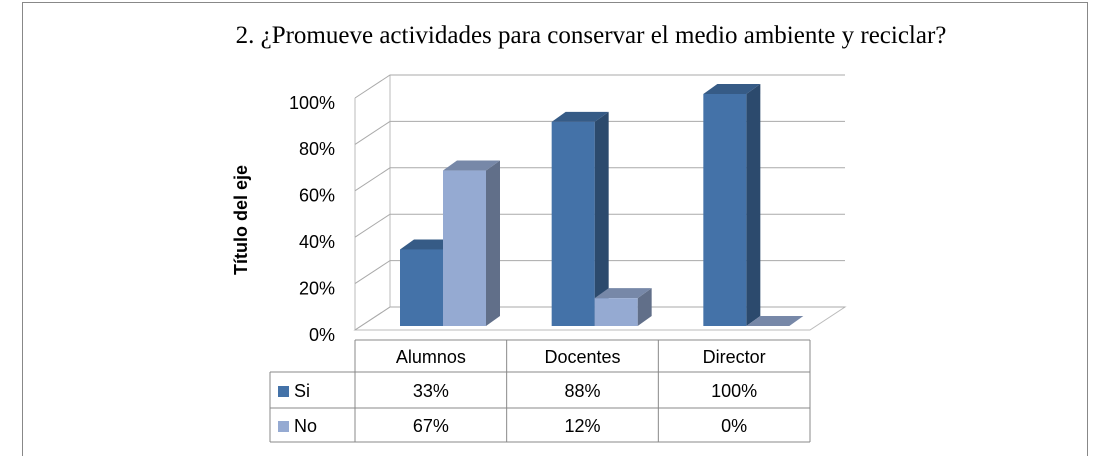  I want to click on data-label: 0%, so click(734, 426).